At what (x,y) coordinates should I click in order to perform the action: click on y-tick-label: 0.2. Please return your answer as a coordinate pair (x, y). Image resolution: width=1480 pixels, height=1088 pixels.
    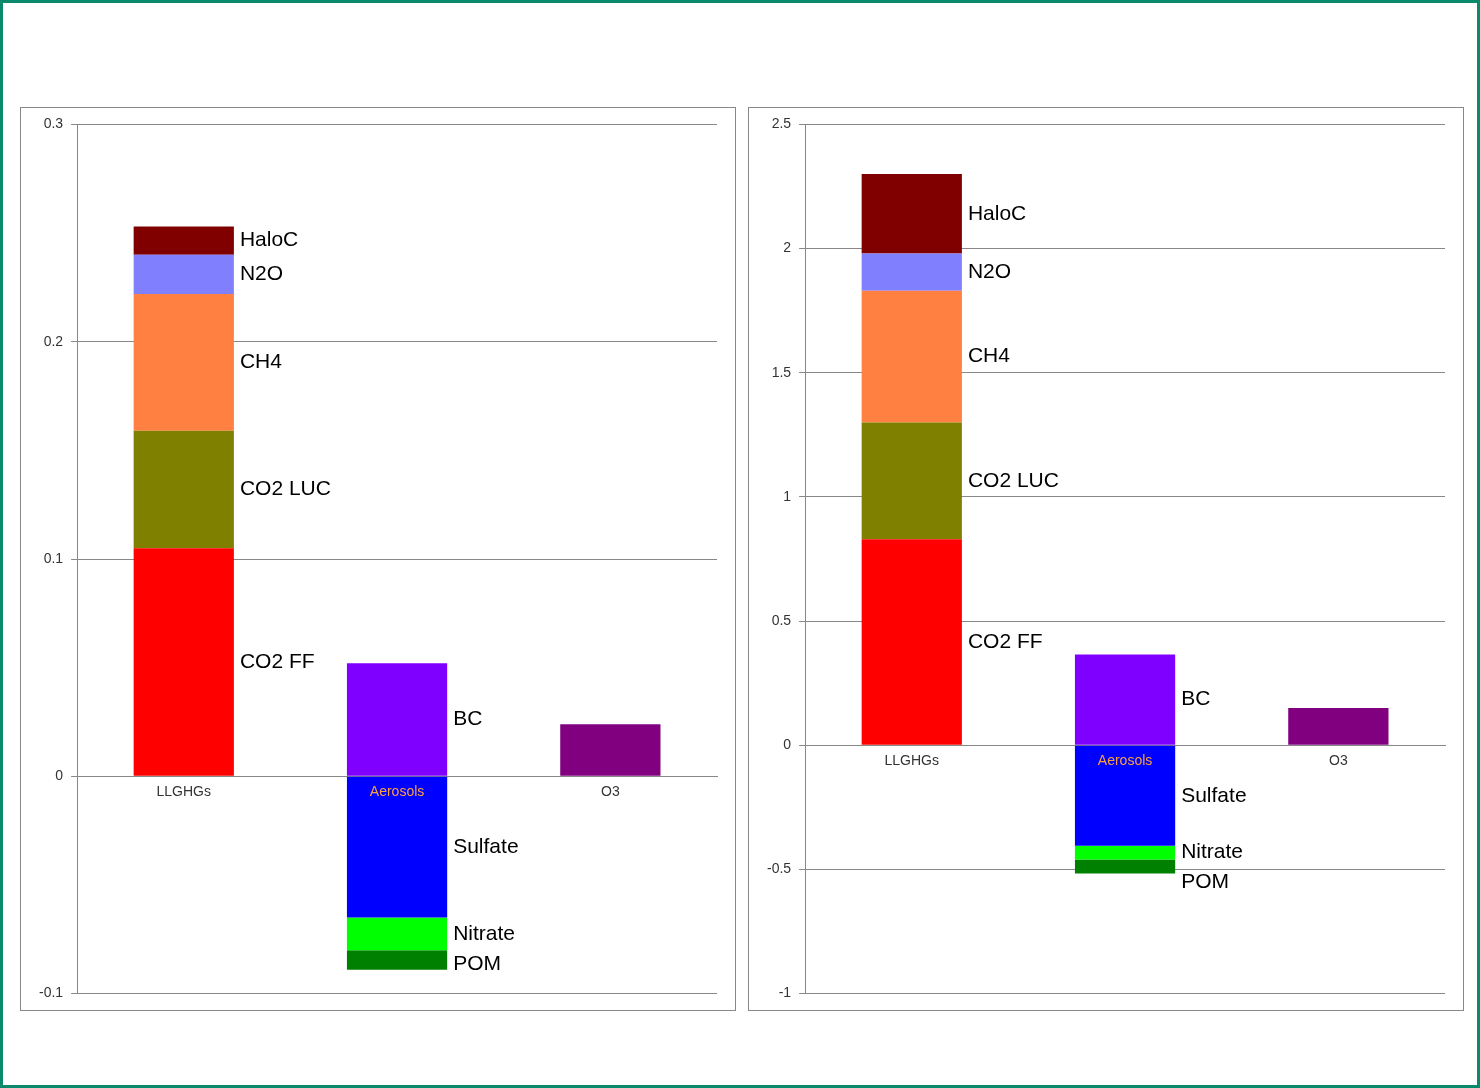
    Looking at the image, I should click on (53, 340).